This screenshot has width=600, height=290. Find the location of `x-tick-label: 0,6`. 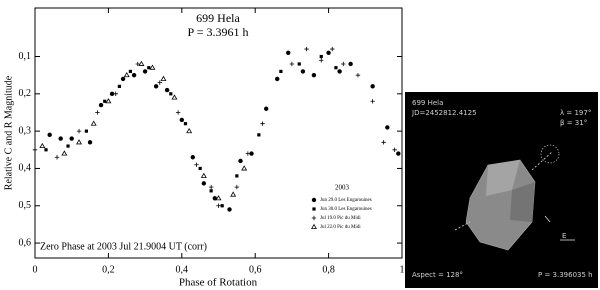

x-tick-label: 0,6 is located at coordinates (255, 269).